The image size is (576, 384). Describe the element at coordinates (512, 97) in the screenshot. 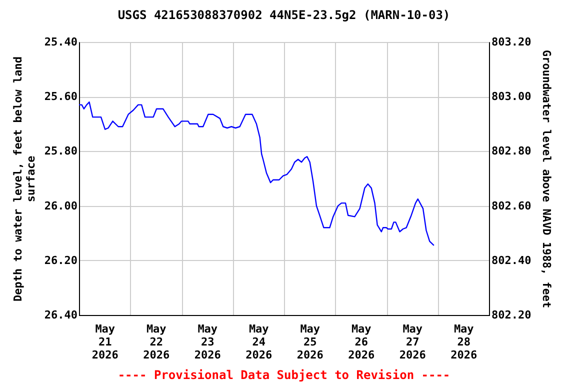

I see `y2-tick-label: 803.00` at that location.